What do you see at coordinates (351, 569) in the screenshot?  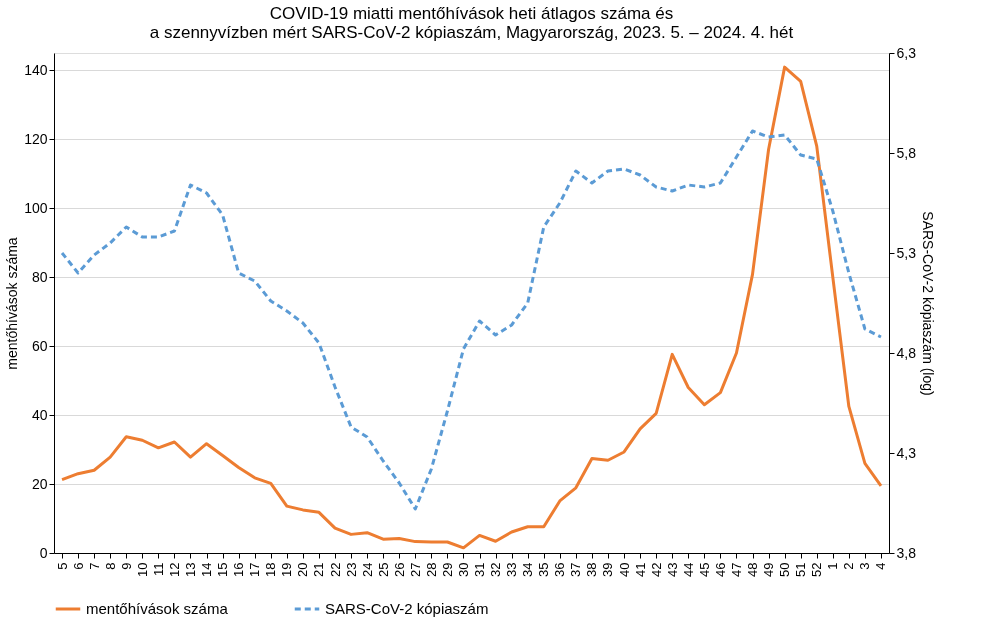 I see `x-tick-label: 23` at bounding box center [351, 569].